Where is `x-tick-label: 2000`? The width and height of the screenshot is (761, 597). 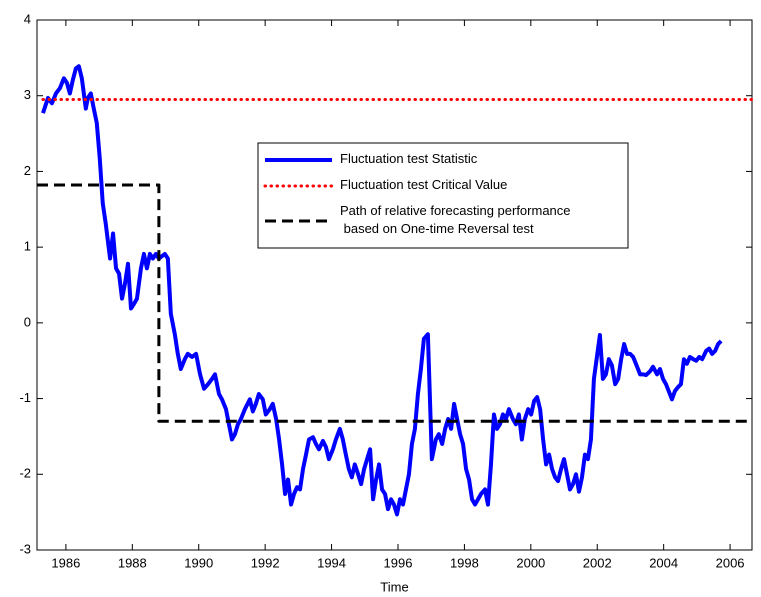 x-tick-label: 2000 is located at coordinates (530, 562).